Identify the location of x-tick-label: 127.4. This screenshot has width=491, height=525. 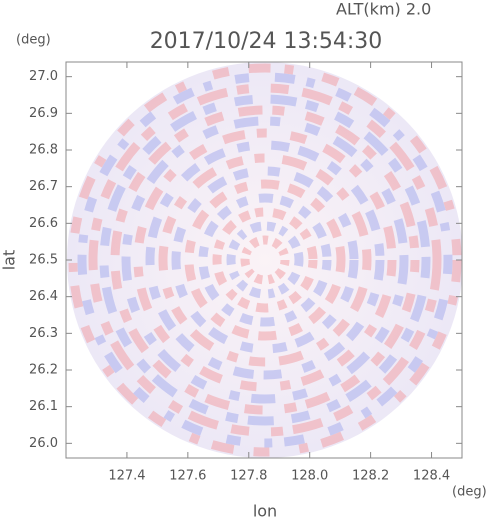
(126, 476).